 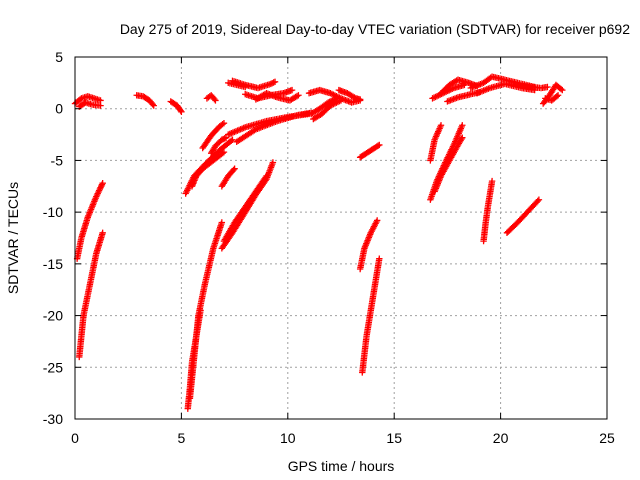 I want to click on y-axis-title: SDTVAR / TECUs, so click(x=13, y=238).